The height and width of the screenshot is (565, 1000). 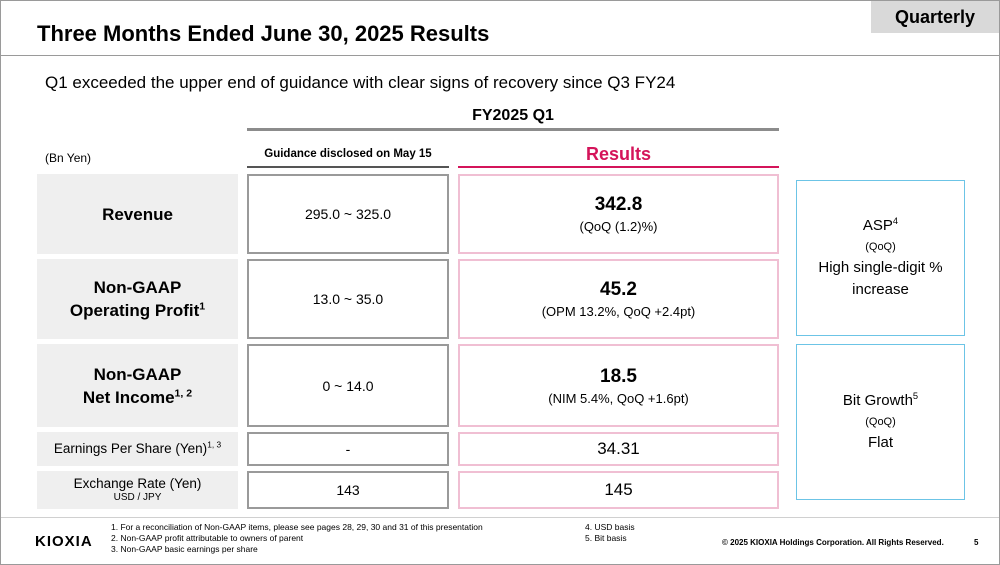 I want to click on asp-line2: increase, so click(x=880, y=289).